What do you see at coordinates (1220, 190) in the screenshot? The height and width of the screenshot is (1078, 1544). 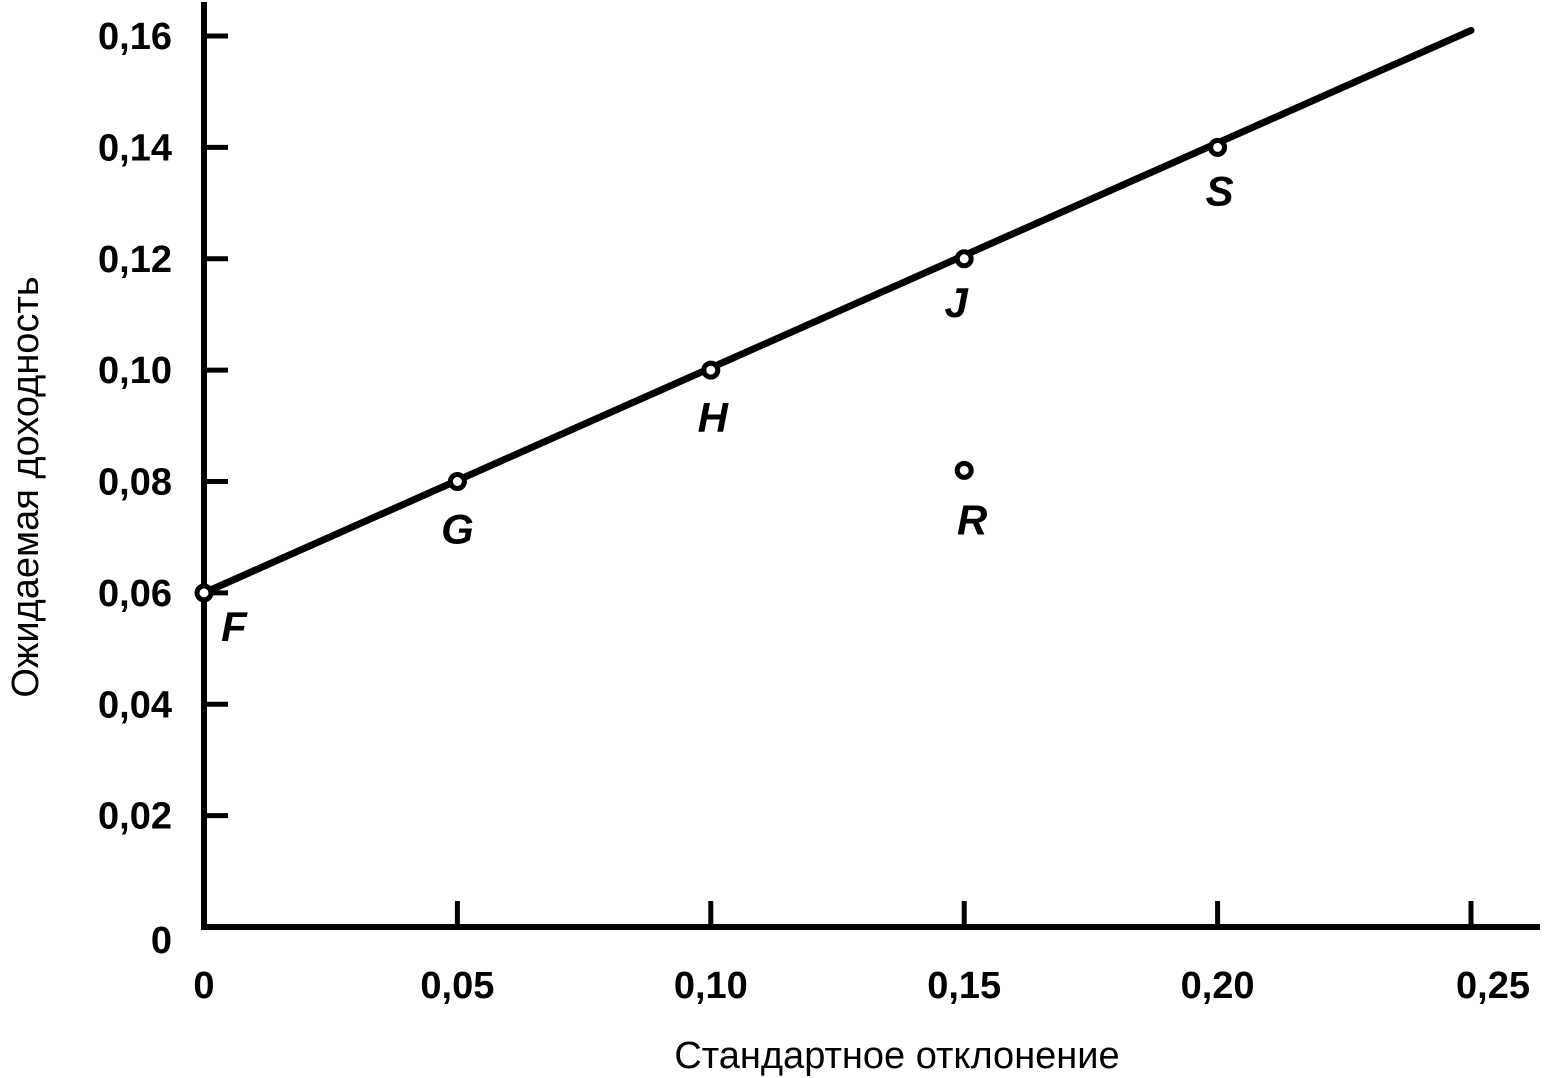 I see `point-label-s: S` at bounding box center [1220, 190].